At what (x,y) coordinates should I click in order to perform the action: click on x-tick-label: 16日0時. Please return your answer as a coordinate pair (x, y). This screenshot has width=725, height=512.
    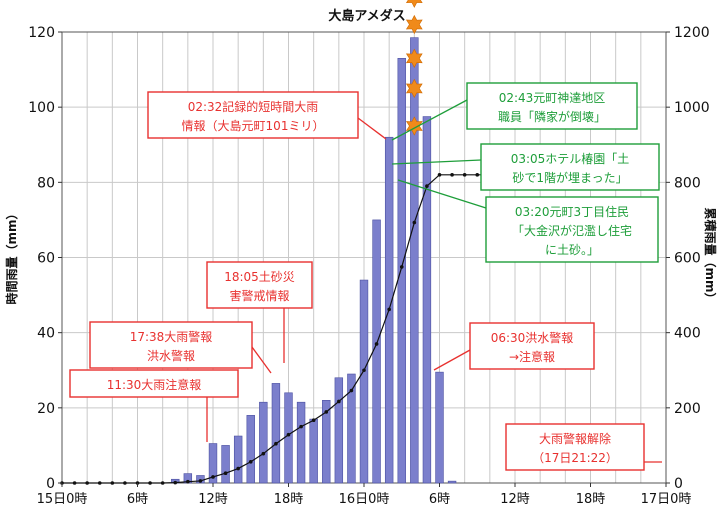
    Looking at the image, I should click on (364, 499).